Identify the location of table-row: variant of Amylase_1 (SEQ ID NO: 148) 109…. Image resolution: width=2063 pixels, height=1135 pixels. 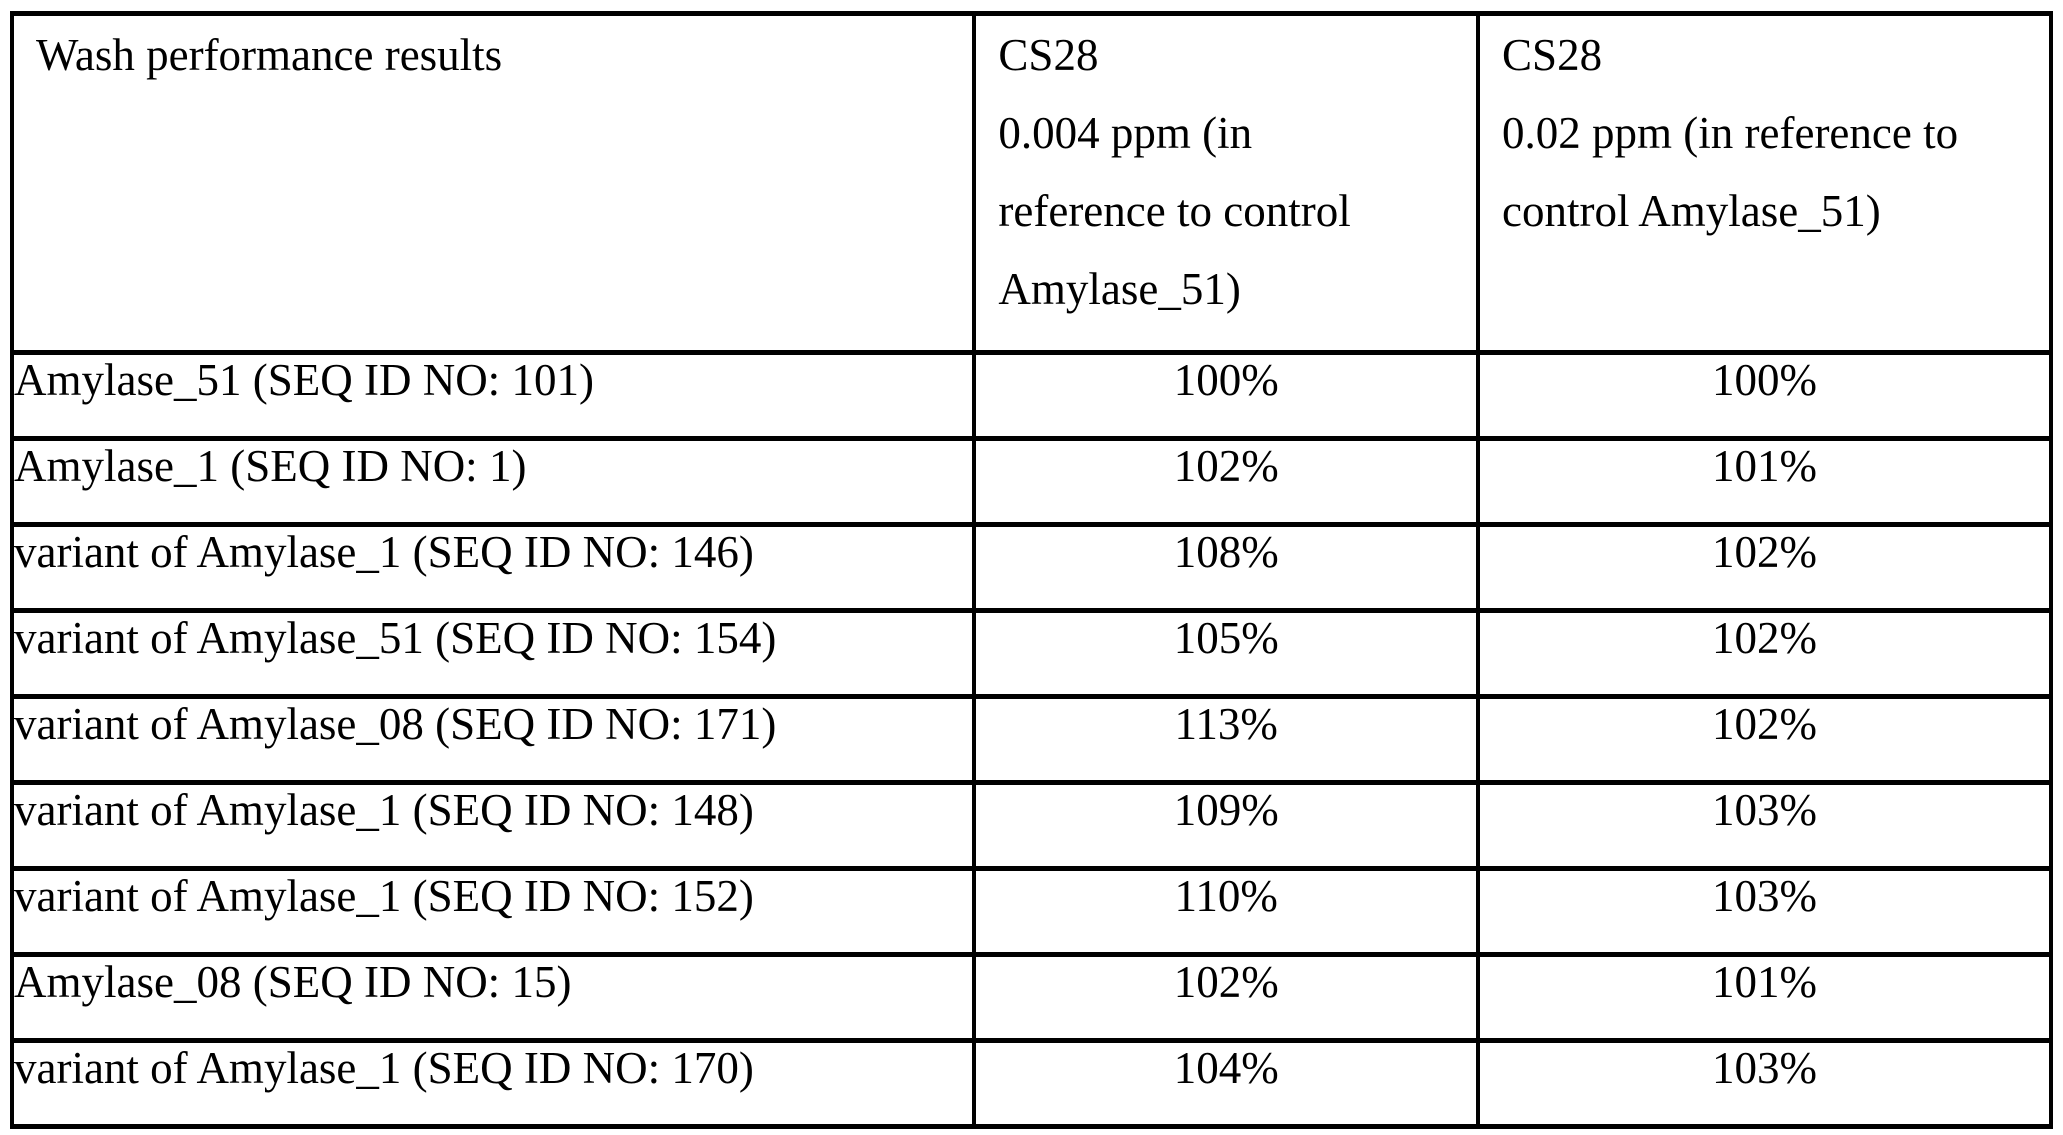
(1031, 825).